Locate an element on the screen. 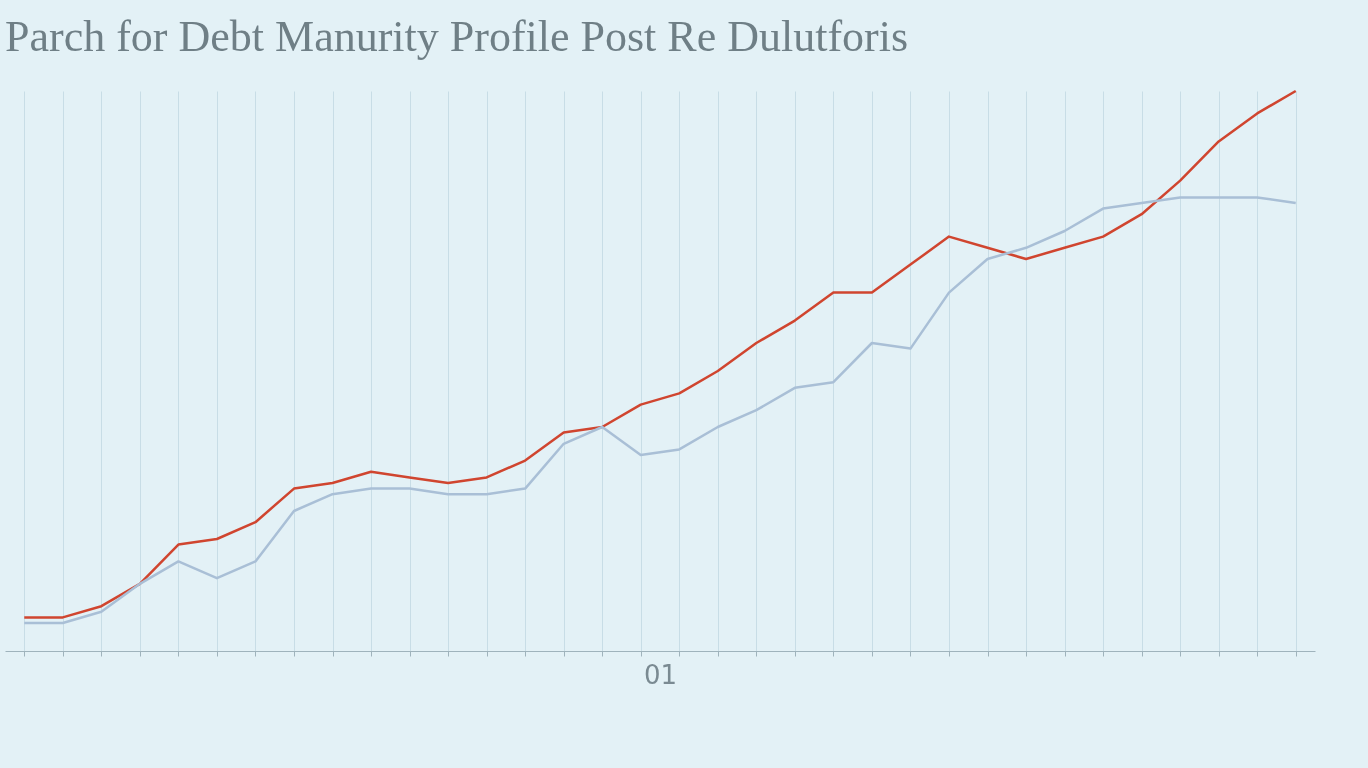 This screenshot has height=768, width=1368. x-axis-title: 01 is located at coordinates (660, 674).